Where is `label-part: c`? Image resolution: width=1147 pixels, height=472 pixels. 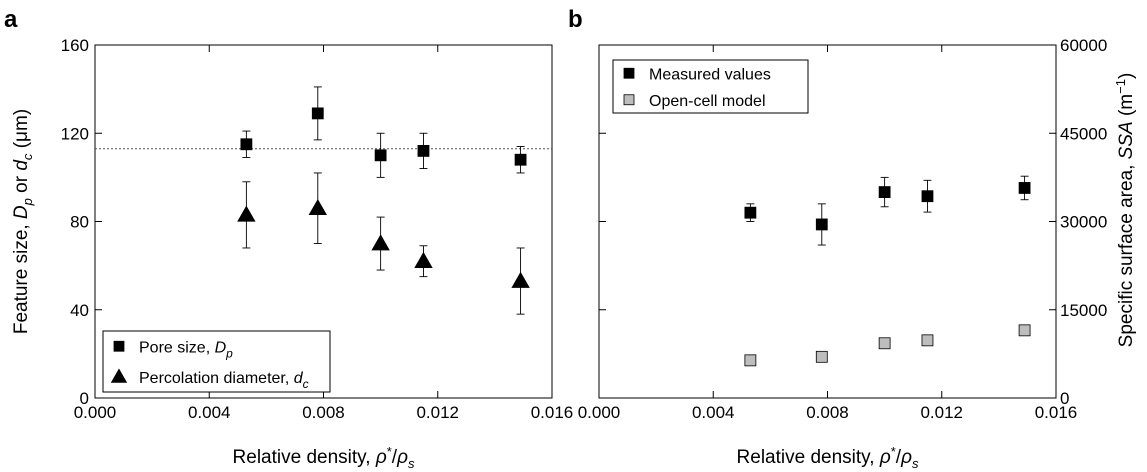 label-part: c is located at coordinates (306, 384).